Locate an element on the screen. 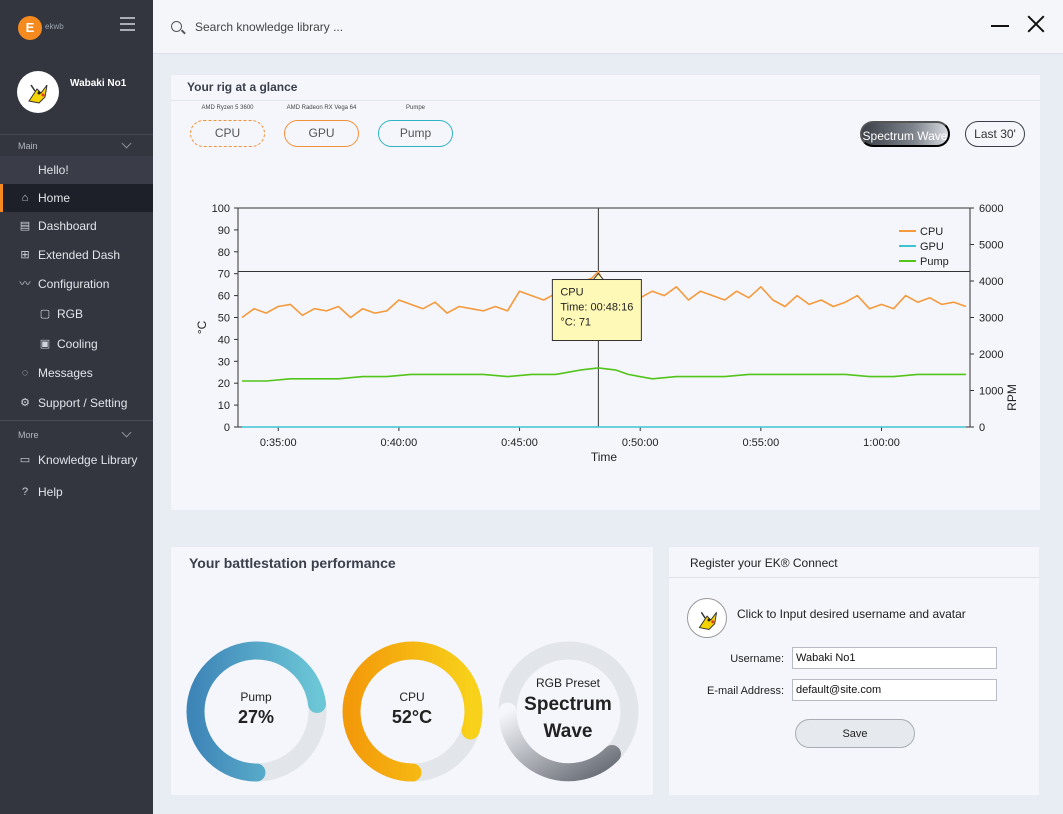 The image size is (1063, 814). x-tick-label: 0:55:00 is located at coordinates (761, 443).